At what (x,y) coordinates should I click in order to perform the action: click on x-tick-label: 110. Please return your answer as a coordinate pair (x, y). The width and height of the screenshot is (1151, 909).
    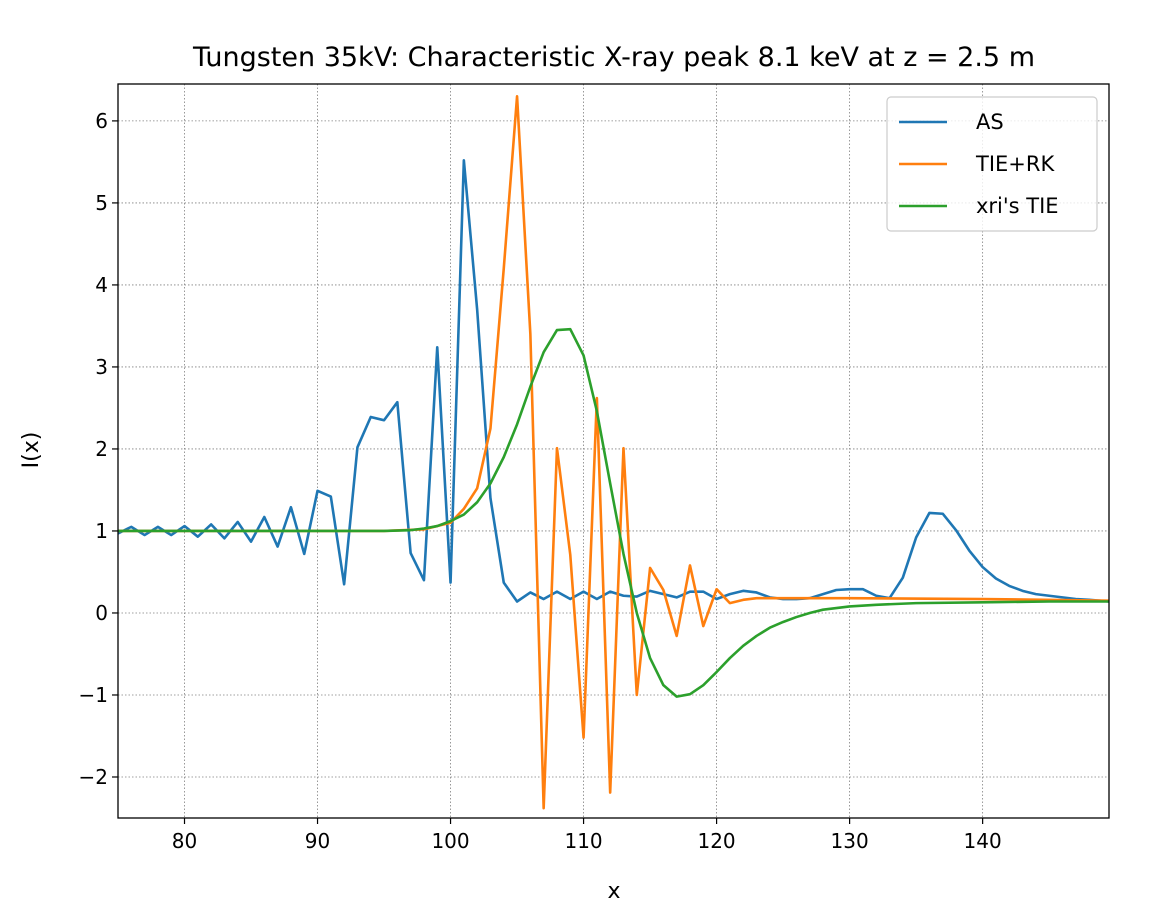
    Looking at the image, I should click on (583, 841).